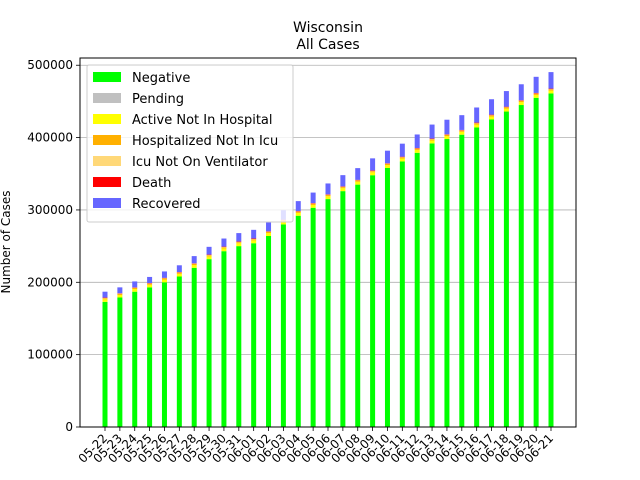 This screenshot has width=640, height=480. Describe the element at coordinates (69, 427) in the screenshot. I see `y-tick-label: 0` at that location.